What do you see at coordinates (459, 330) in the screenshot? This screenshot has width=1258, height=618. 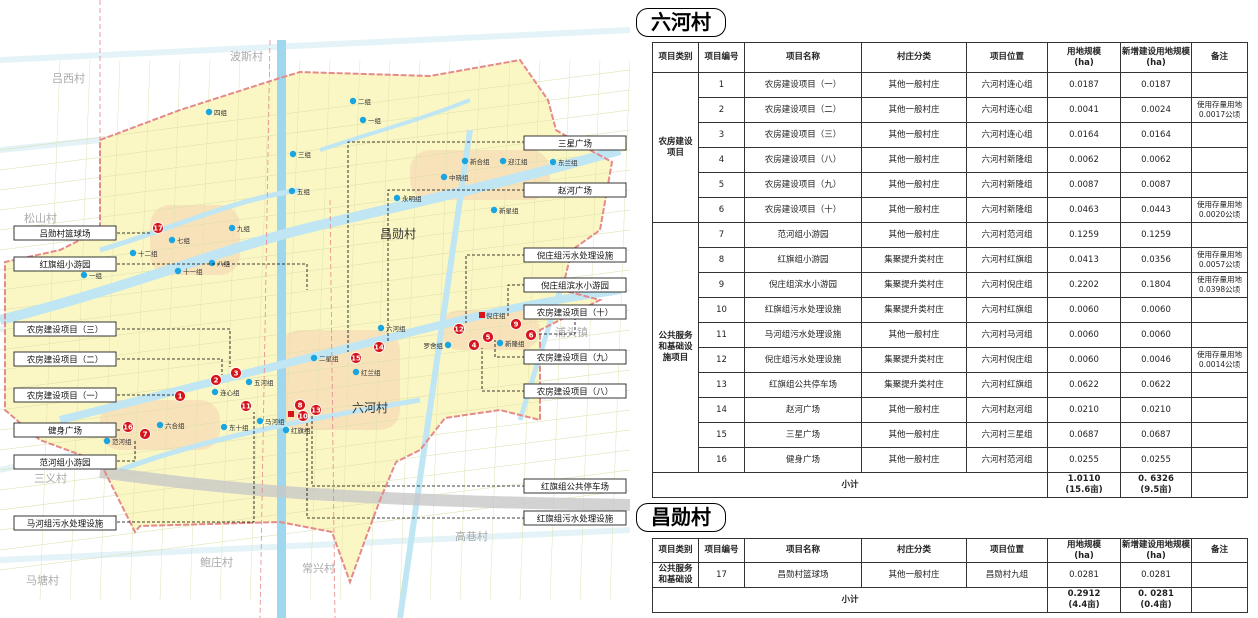 I see `project-marker-number: 12` at bounding box center [459, 330].